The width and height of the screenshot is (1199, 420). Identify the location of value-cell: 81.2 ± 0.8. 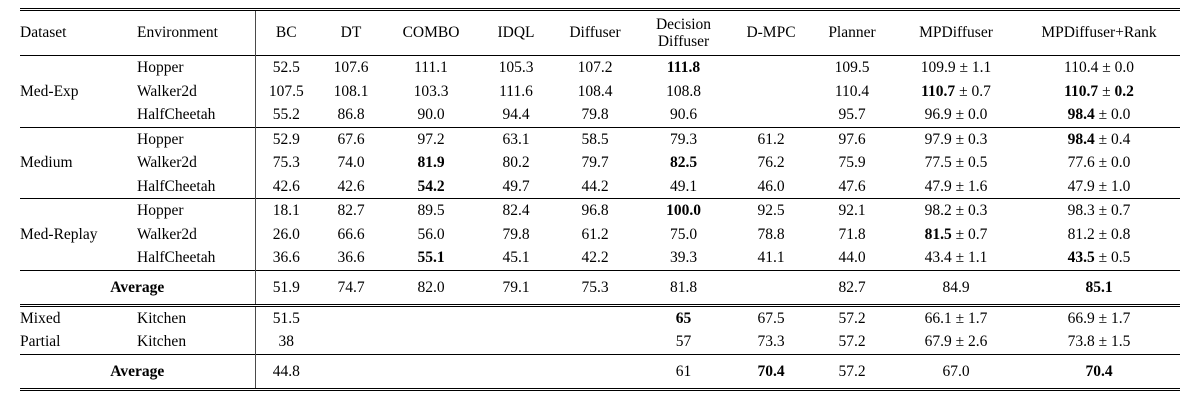
(1099, 235).